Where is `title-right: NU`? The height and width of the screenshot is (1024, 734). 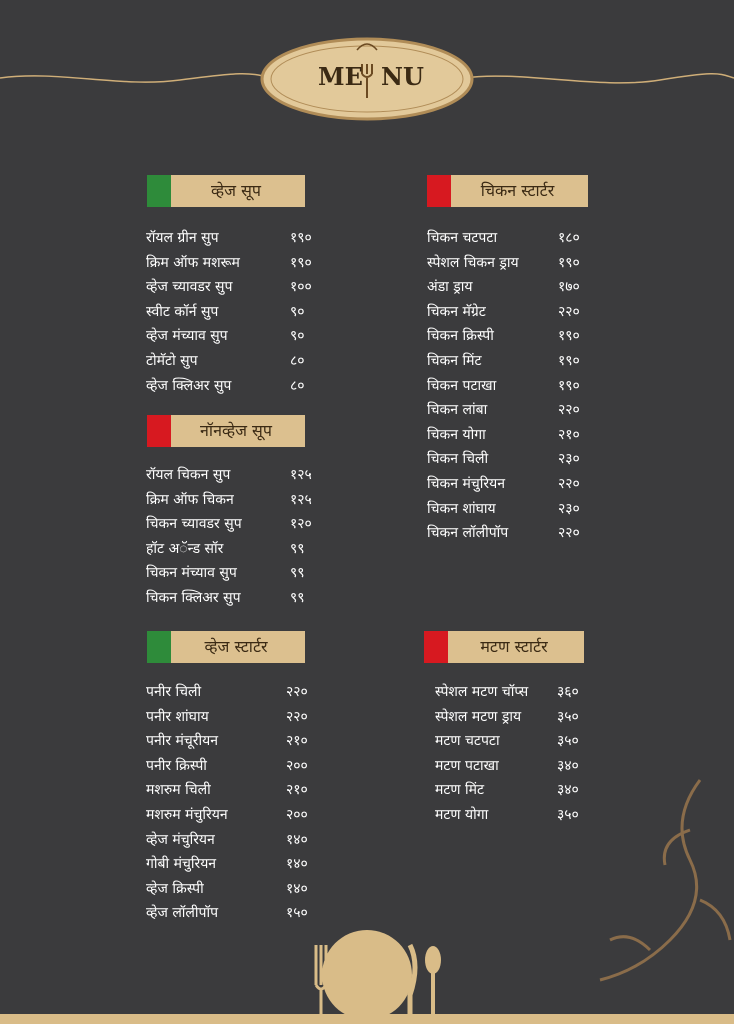
title-right: NU is located at coordinates (402, 76).